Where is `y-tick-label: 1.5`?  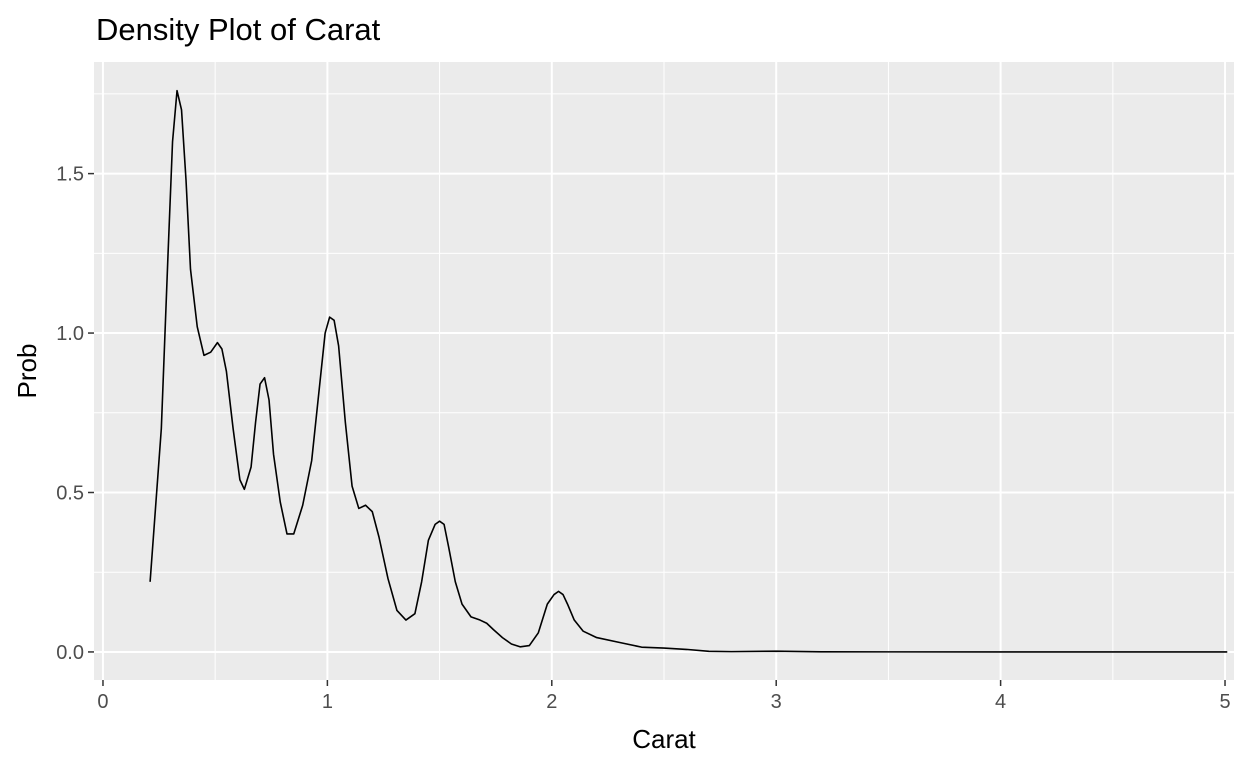 y-tick-label: 1.5 is located at coordinates (70, 175).